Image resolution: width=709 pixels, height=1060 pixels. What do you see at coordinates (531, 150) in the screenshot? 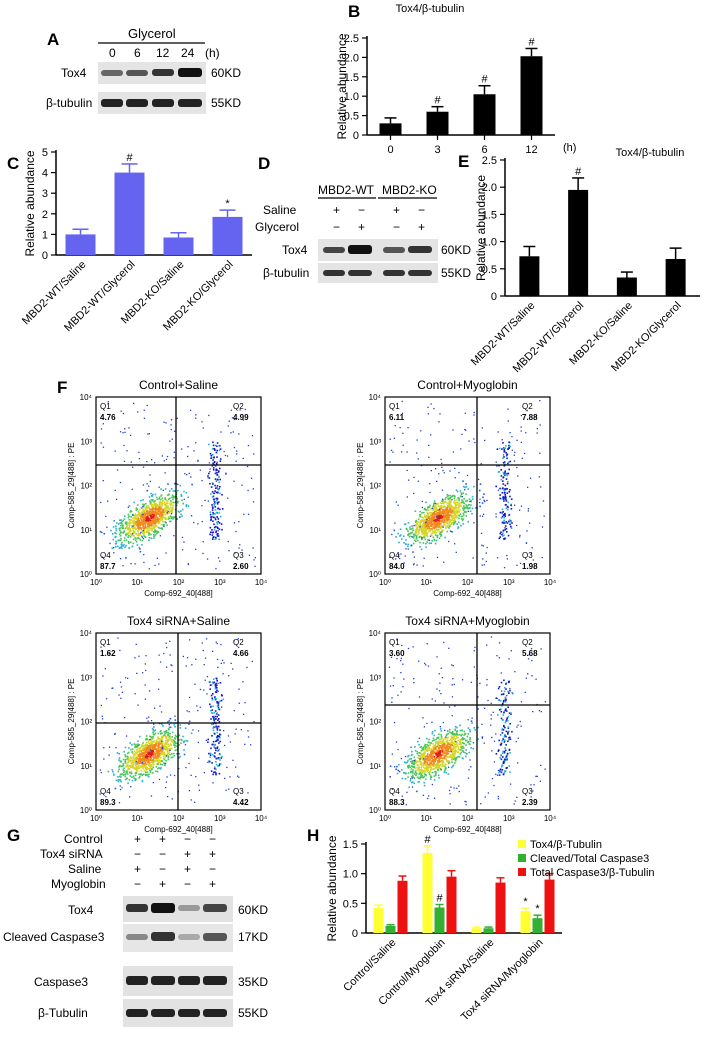
I see `x-tick-label: 12` at bounding box center [531, 150].